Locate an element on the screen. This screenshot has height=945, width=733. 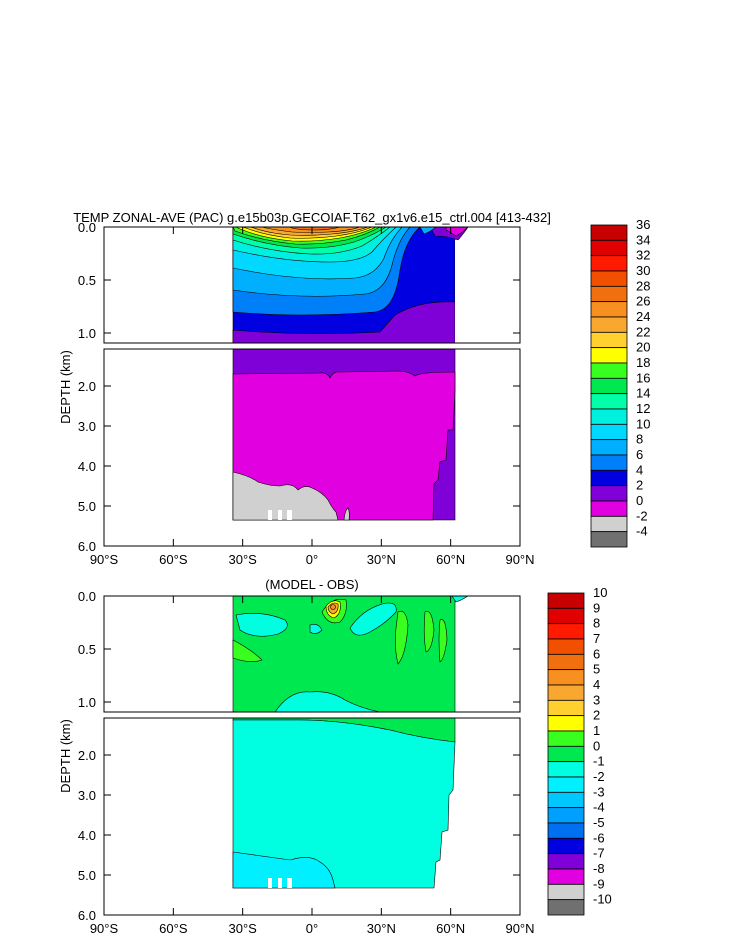
bottom-ytick-label-lower-3: 5.0 is located at coordinates (87, 875).